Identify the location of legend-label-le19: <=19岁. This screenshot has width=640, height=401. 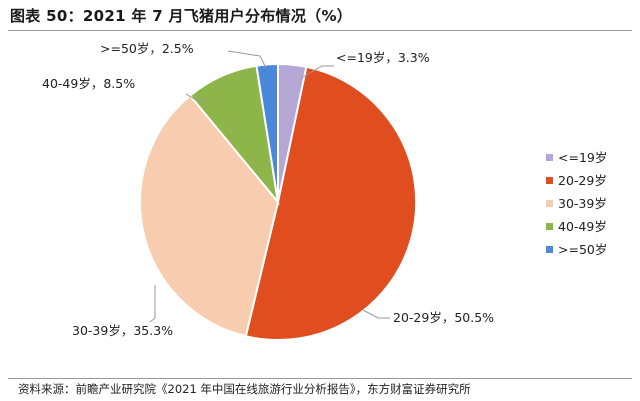
(582, 157).